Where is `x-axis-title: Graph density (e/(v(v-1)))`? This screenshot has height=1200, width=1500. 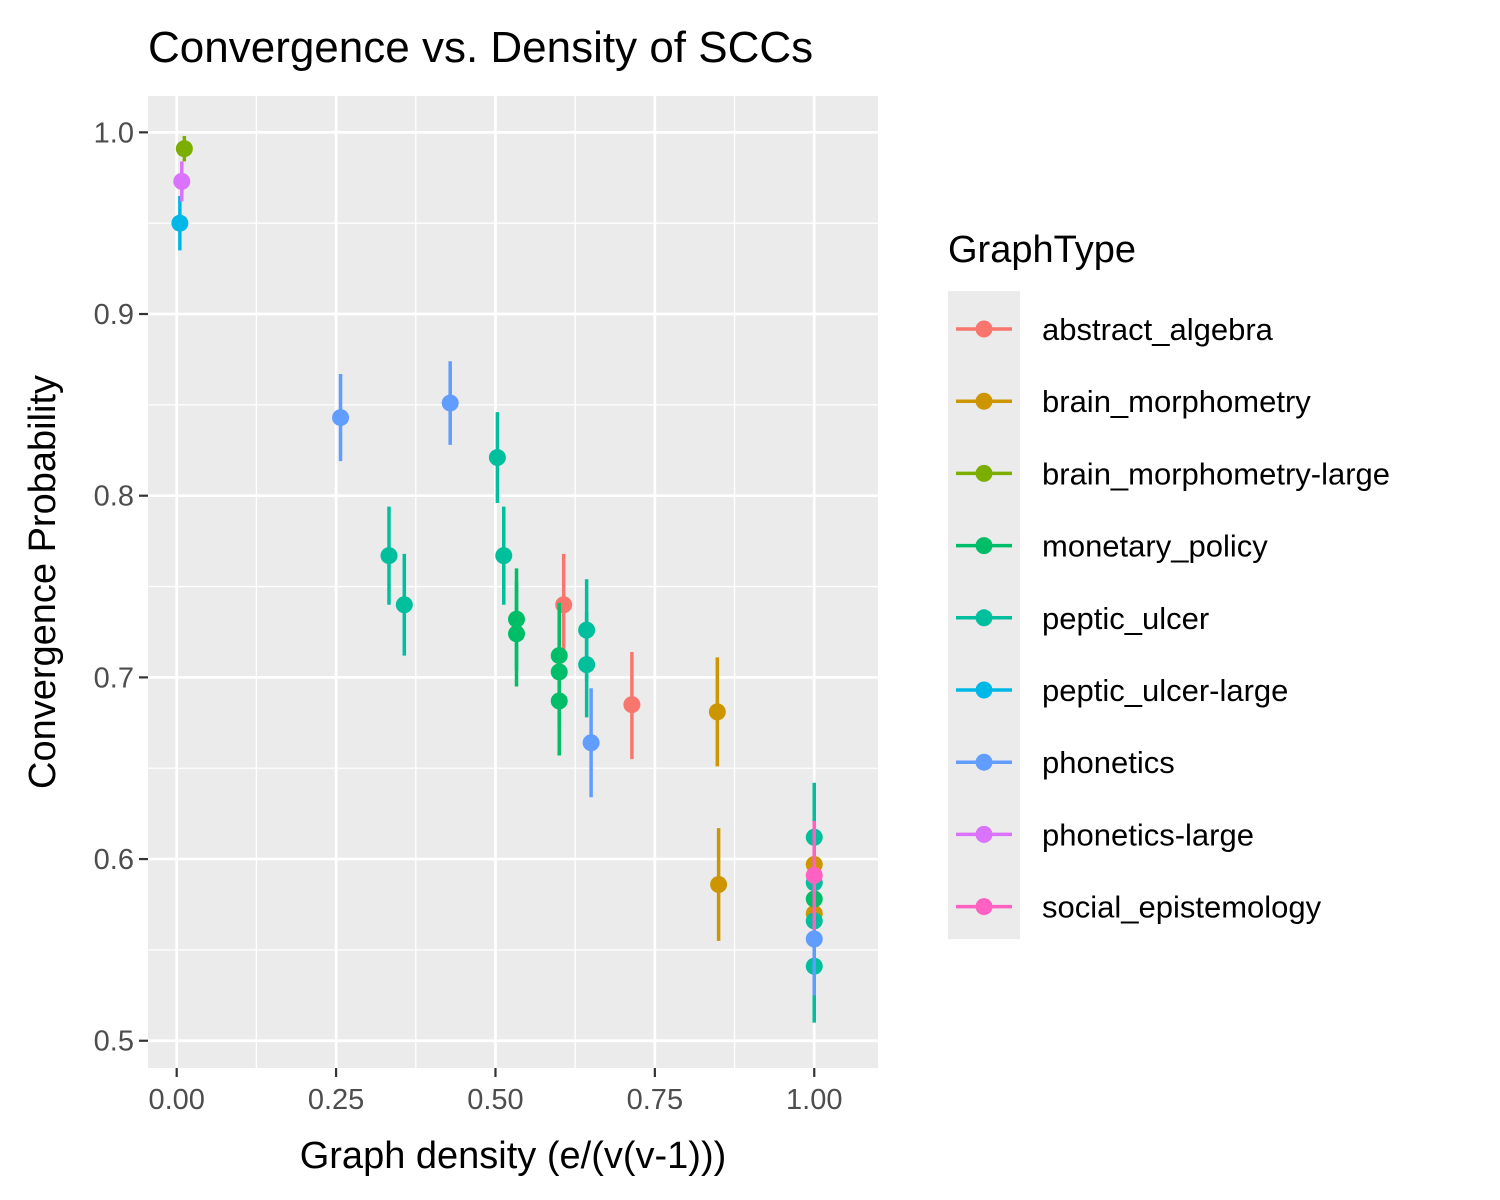 x-axis-title: Graph density (e/(v(v-1))) is located at coordinates (513, 1156).